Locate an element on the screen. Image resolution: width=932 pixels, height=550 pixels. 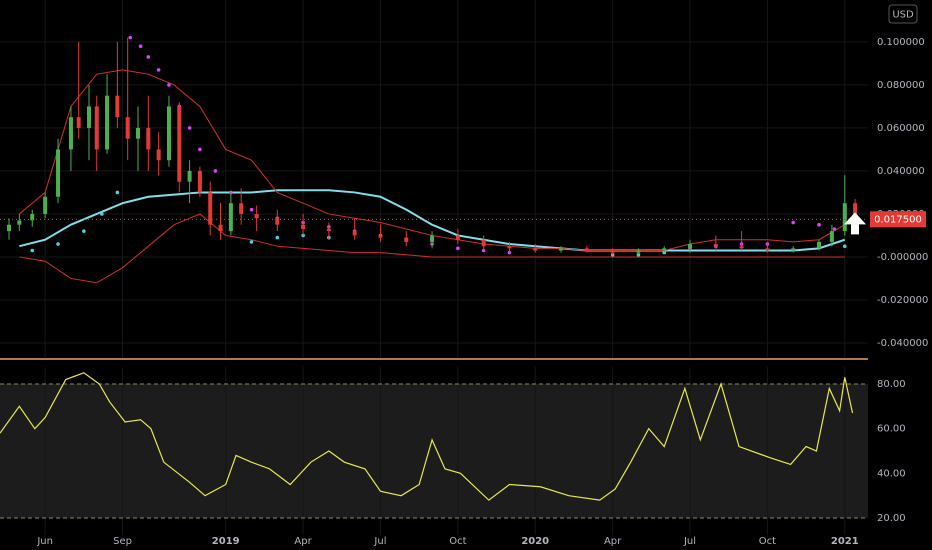
y-tick-label: -0.040000 is located at coordinates (902, 343).